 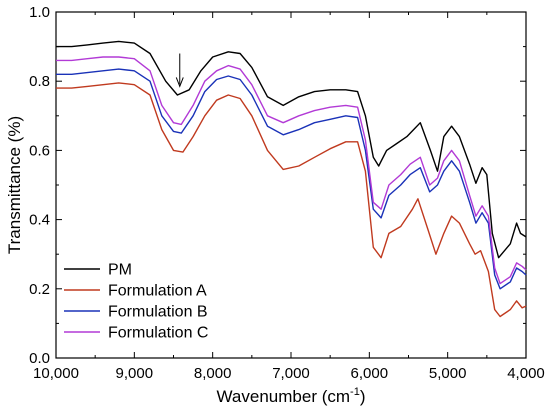 What do you see at coordinates (135, 373) in the screenshot?
I see `x-tick-label: 9,000` at bounding box center [135, 373].